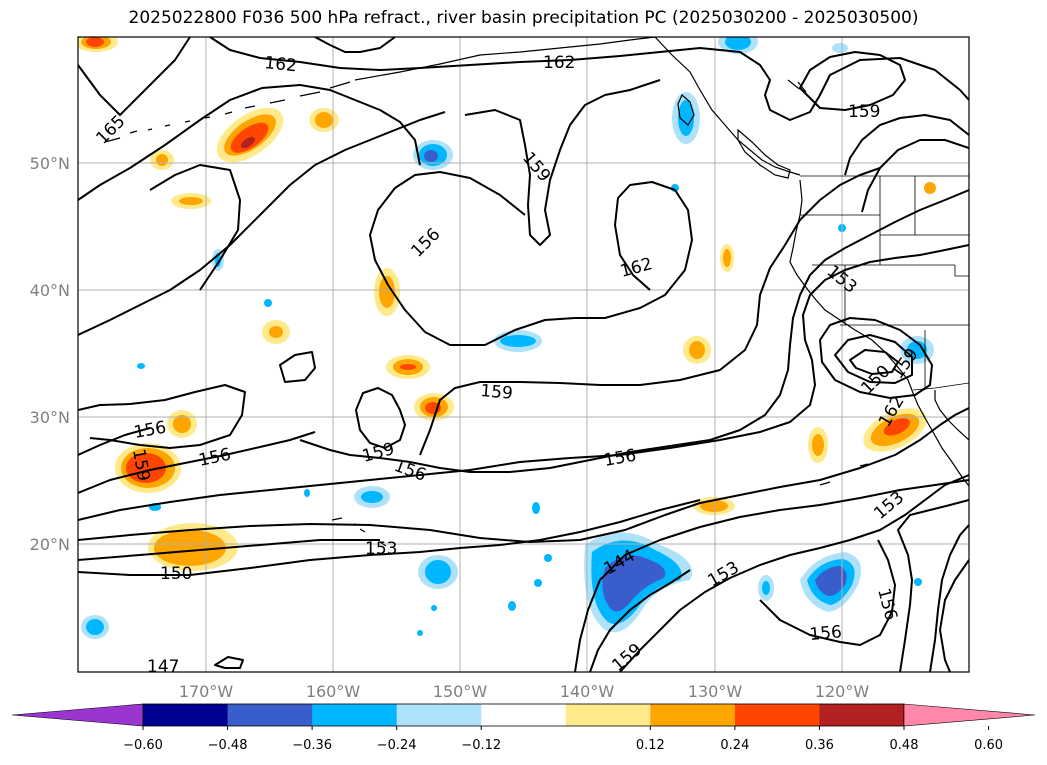  Describe the element at coordinates (844, 474) in the screenshot. I see `island-dot` at that location.